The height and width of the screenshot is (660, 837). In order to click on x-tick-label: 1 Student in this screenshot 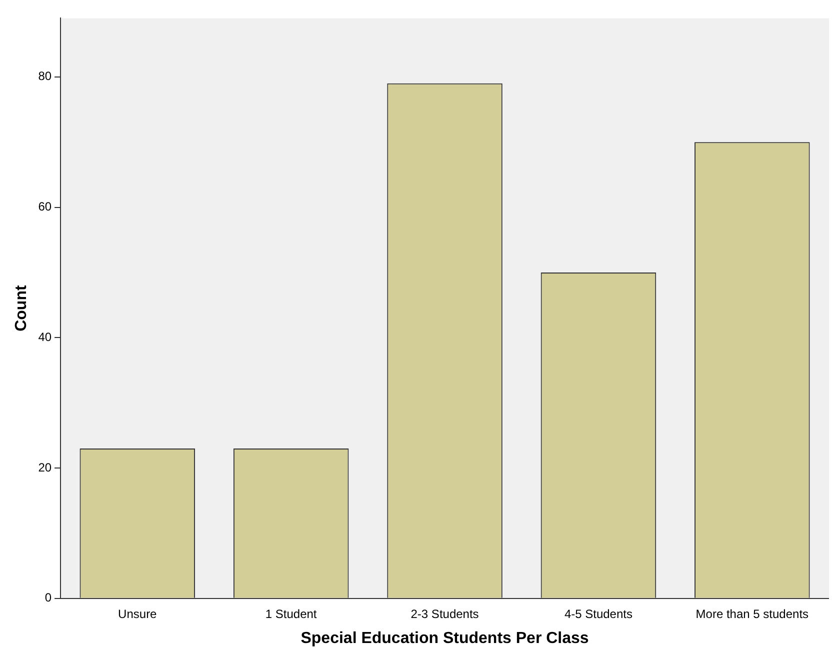, I will do `click(291, 613)`.